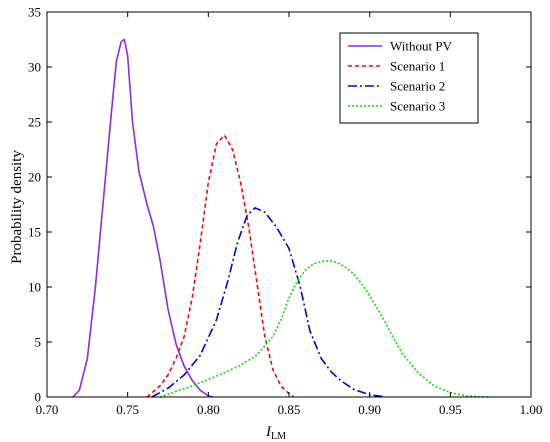 The image size is (550, 442). I want to click on x-tick-label-2: 0.80, so click(208, 409).